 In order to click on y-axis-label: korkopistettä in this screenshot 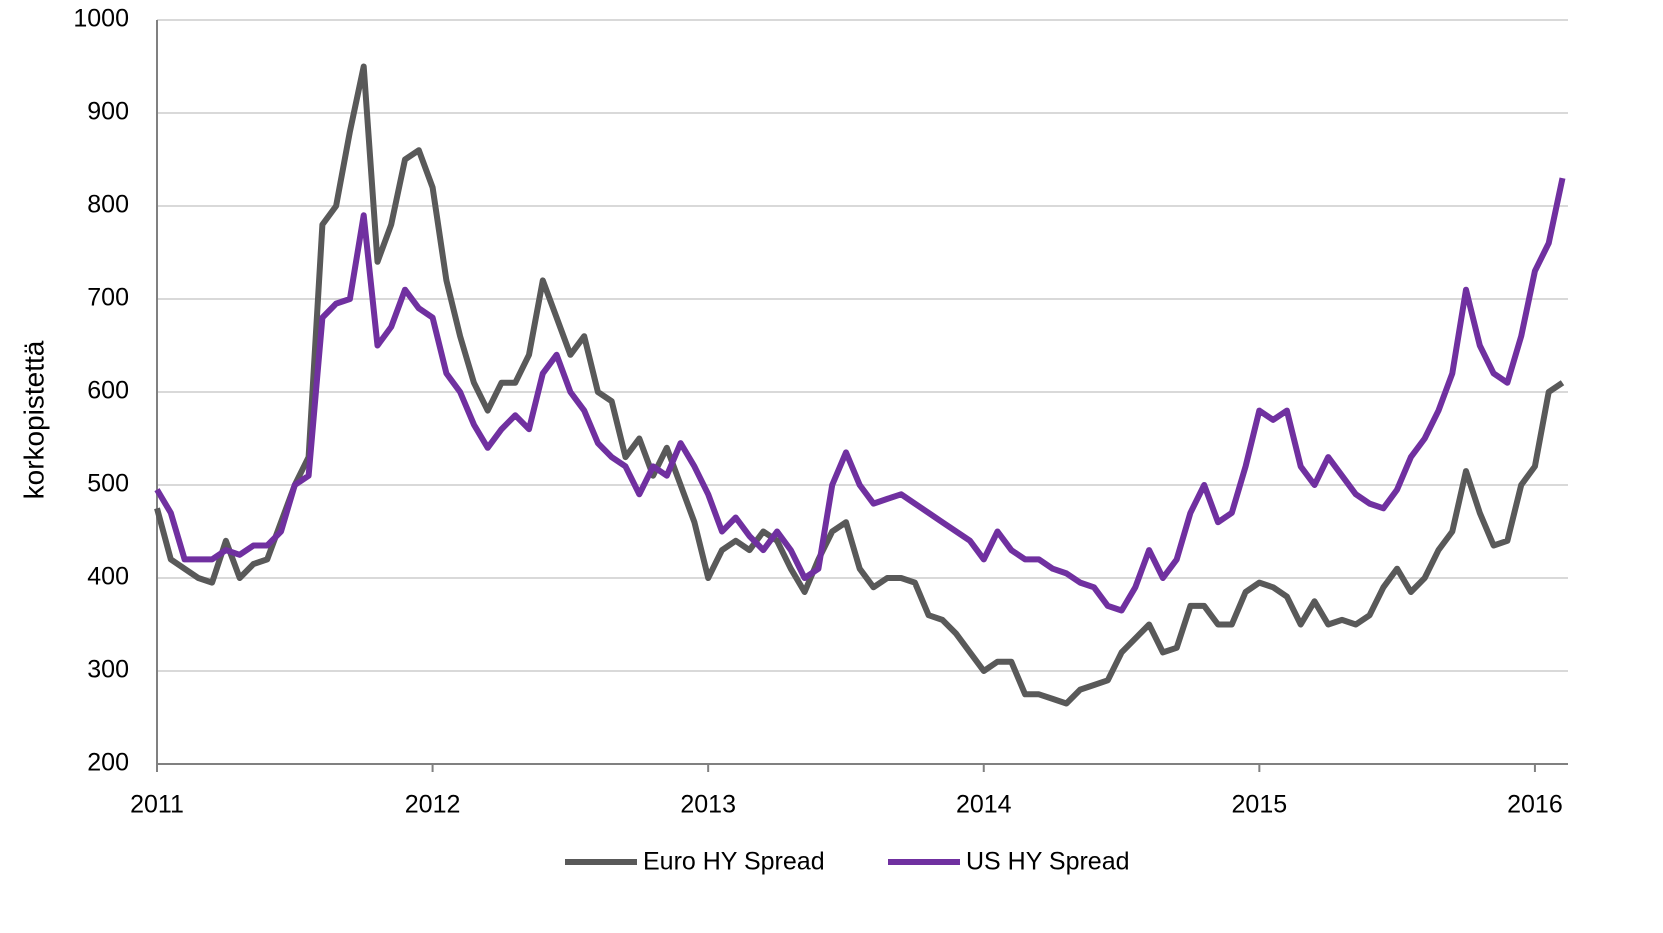, I will do `click(33, 419)`.